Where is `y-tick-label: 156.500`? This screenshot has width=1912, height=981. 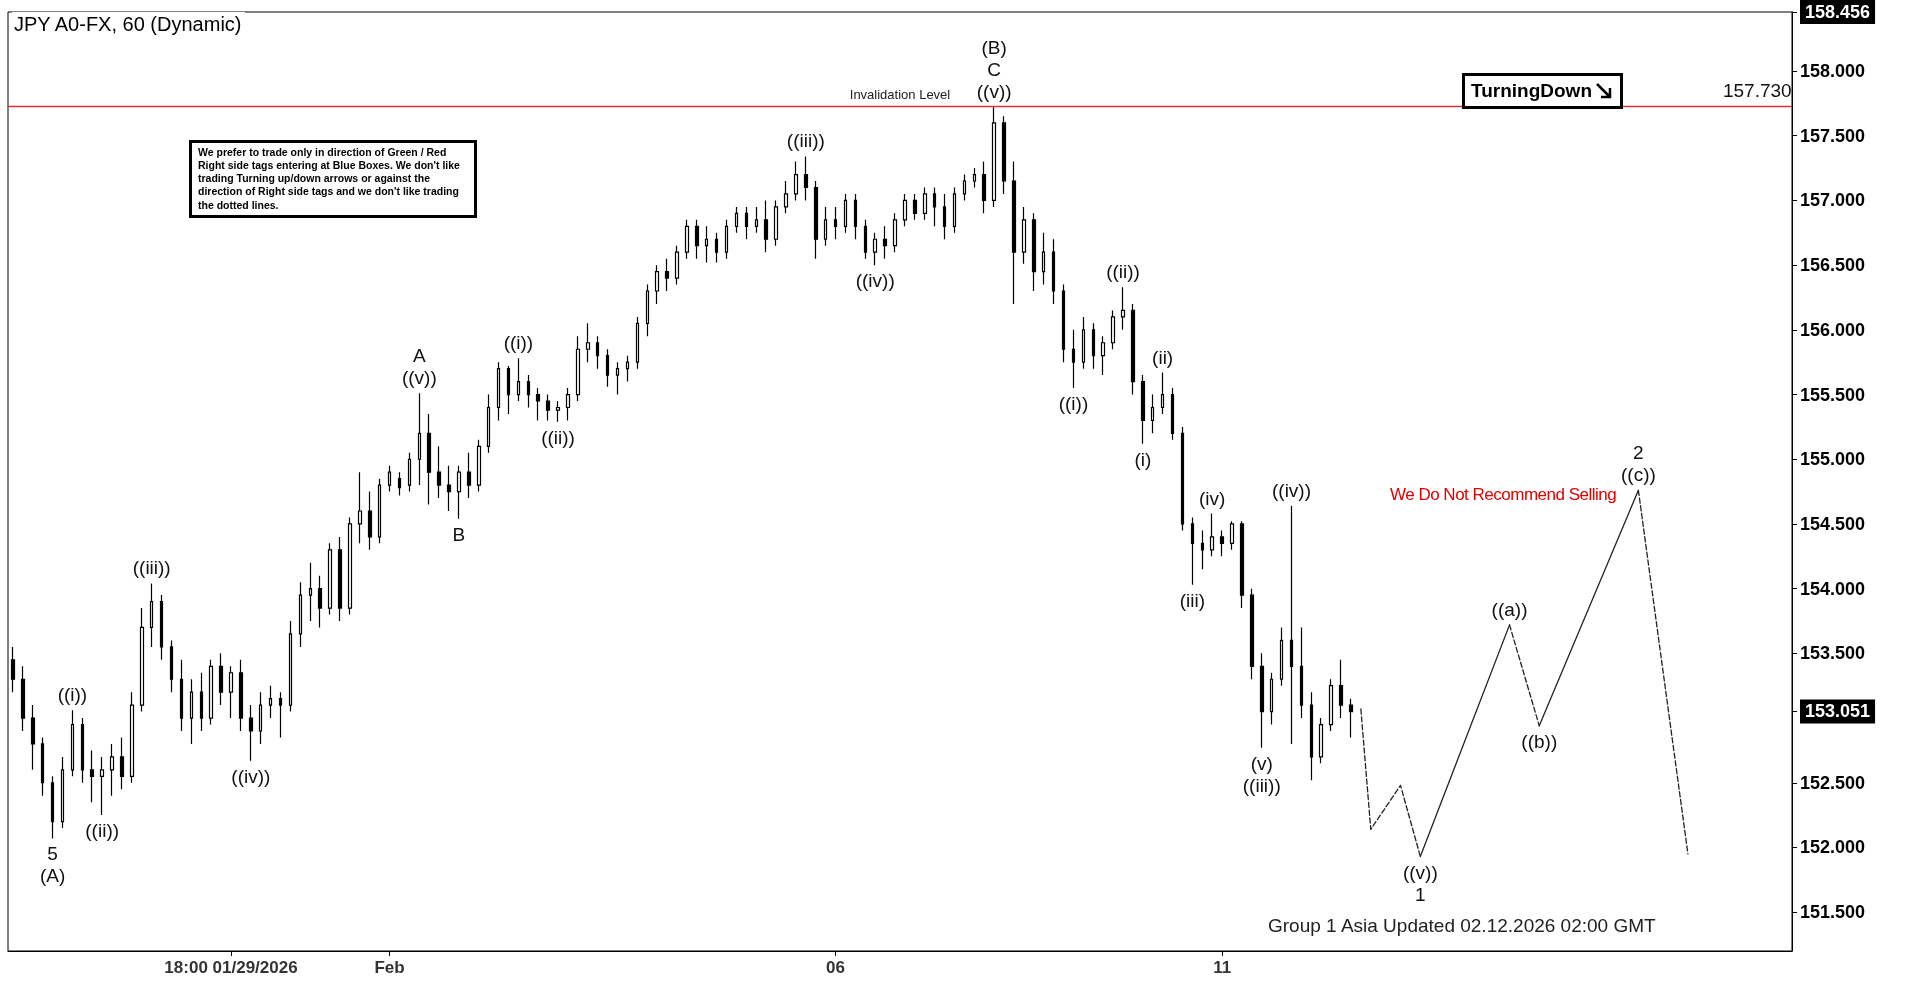
y-tick-label: 156.500 is located at coordinates (1833, 265).